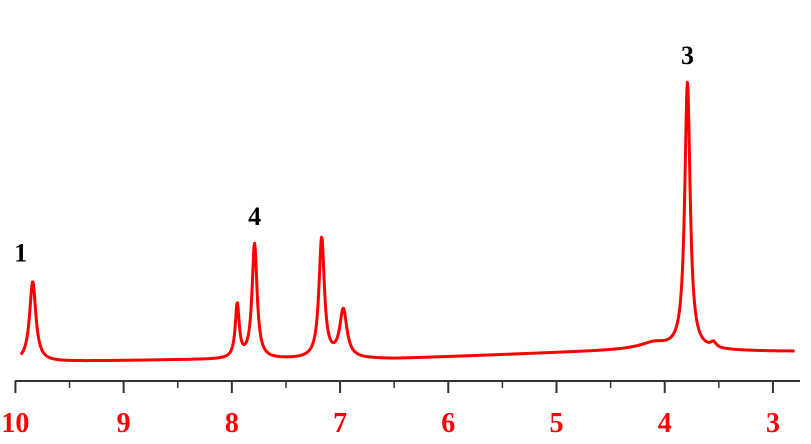 The height and width of the screenshot is (444, 811). I want to click on x-tick-label: 3, so click(773, 423).